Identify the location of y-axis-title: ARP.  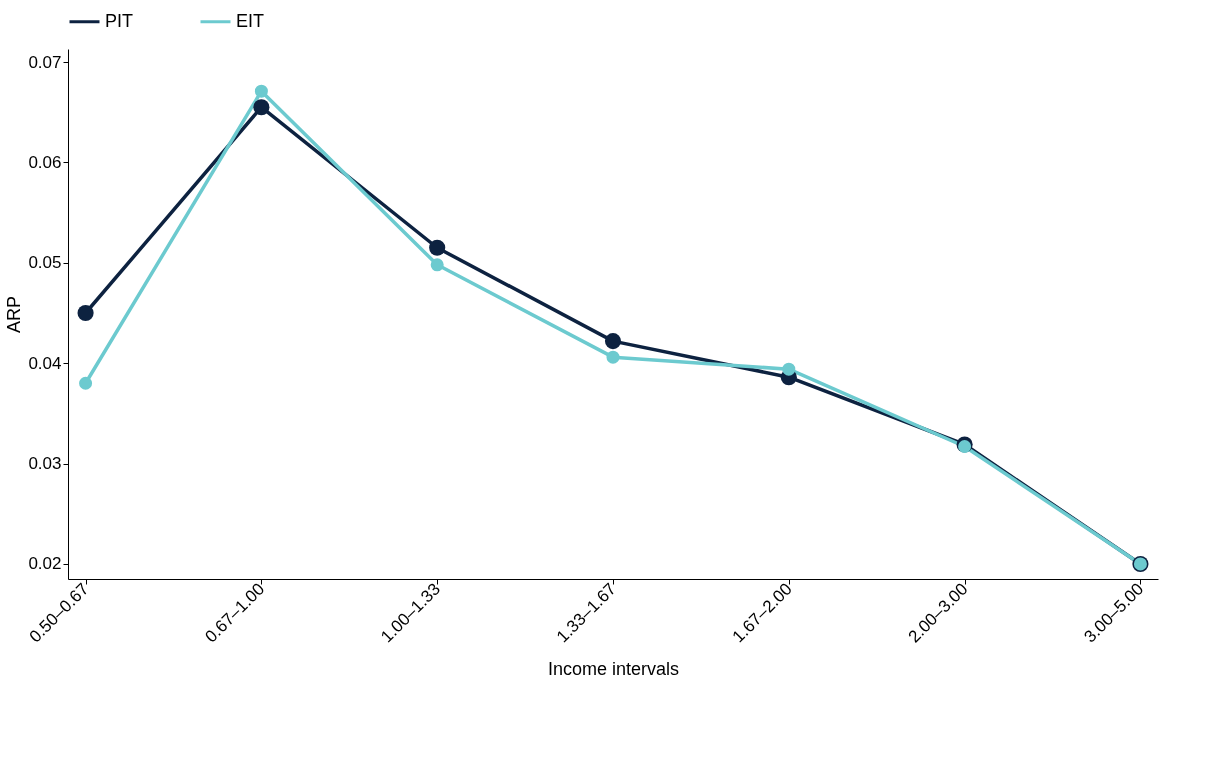
(14, 314).